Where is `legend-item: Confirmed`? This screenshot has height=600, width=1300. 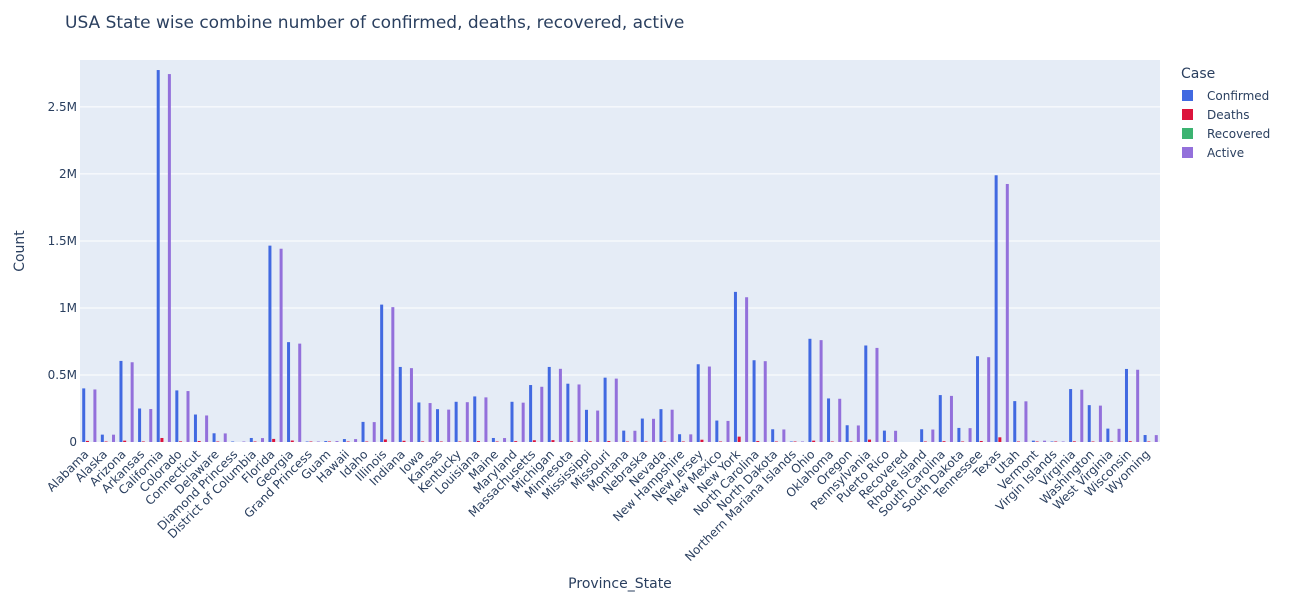 legend-item: Confirmed is located at coordinates (1225, 95).